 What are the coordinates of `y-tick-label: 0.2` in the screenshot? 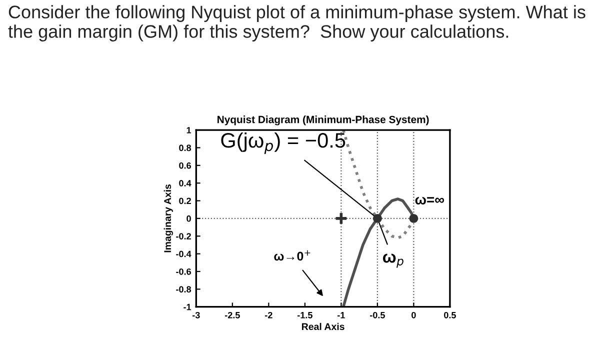 It's located at (185, 201).